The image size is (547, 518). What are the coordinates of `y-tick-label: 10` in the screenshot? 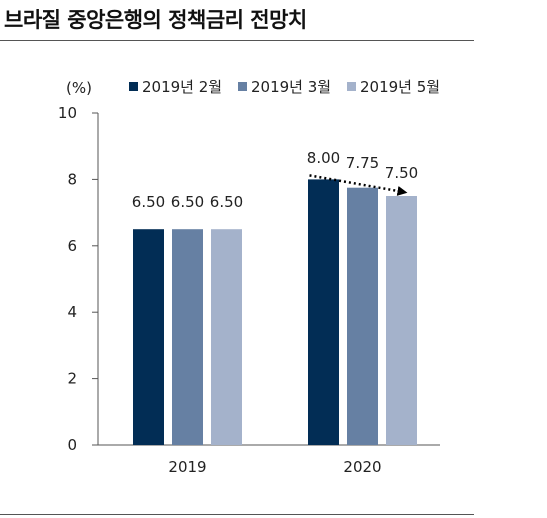 It's located at (67, 113).